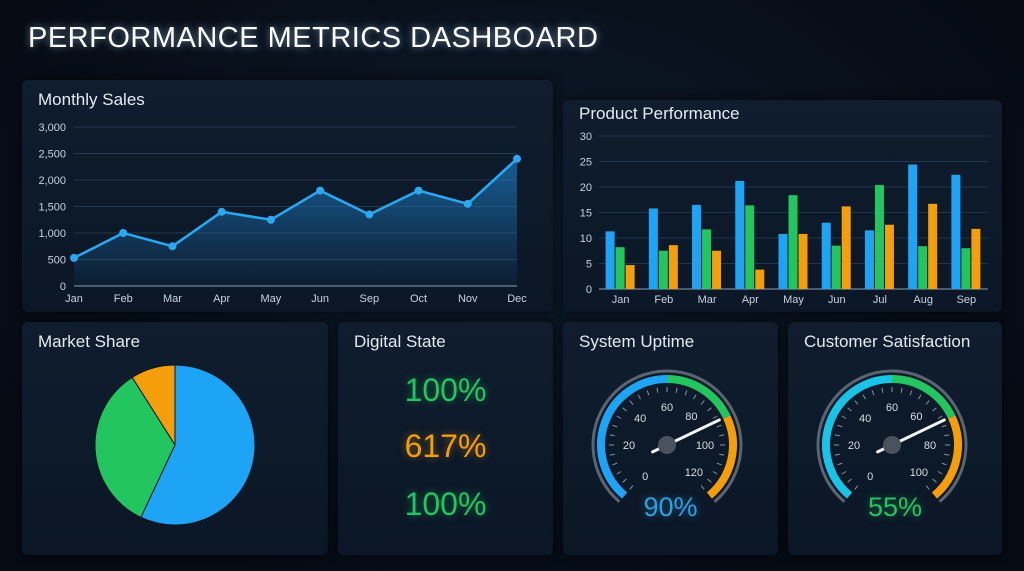 Image resolution: width=1024 pixels, height=571 pixels. I want to click on customer-satisfaction-panel: Customer Satisfaction 0 20 40 60 60 80 100 55%, so click(895, 438).